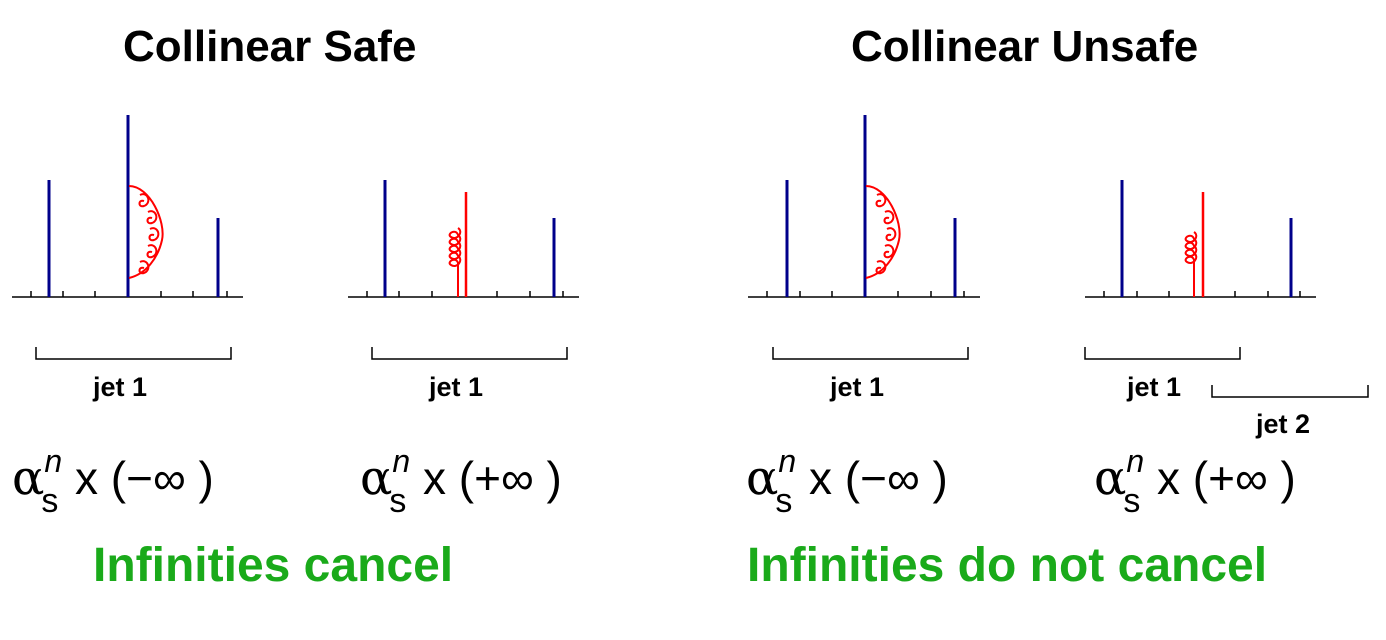 Image resolution: width=1386 pixels, height=640 pixels. What do you see at coordinates (1290, 391) in the screenshot?
I see `jet-bracket-panel-4-jet2` at bounding box center [1290, 391].